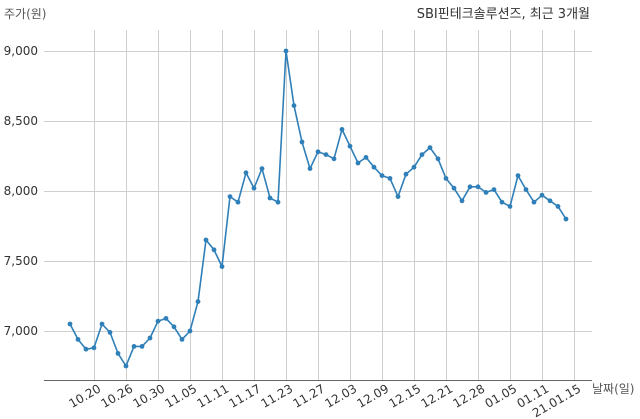 This screenshot has height=419, width=640. Describe the element at coordinates (148, 396) in the screenshot. I see `x-tick-label: 10.30` at that location.